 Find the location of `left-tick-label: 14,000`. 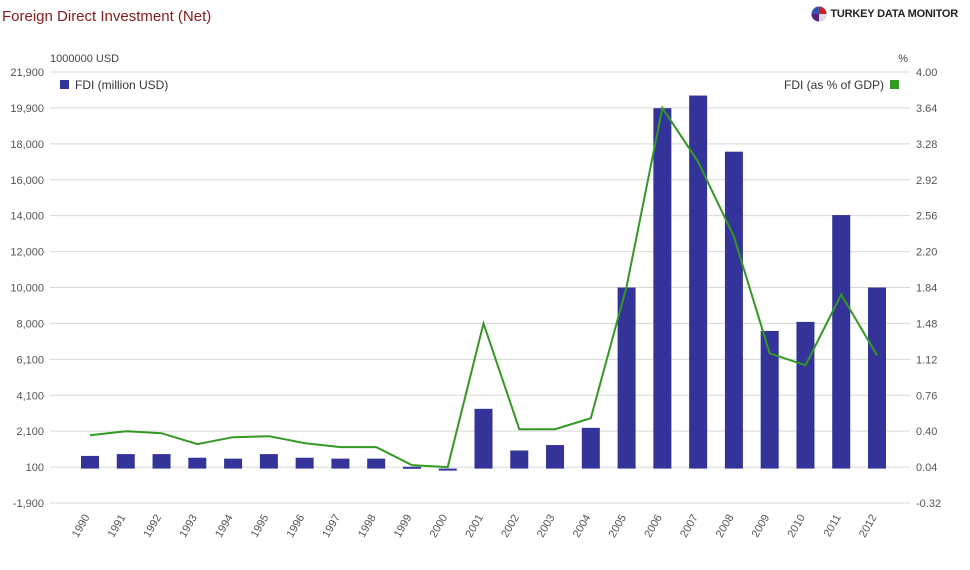

left-tick-label: 14,000 is located at coordinates (27, 217).